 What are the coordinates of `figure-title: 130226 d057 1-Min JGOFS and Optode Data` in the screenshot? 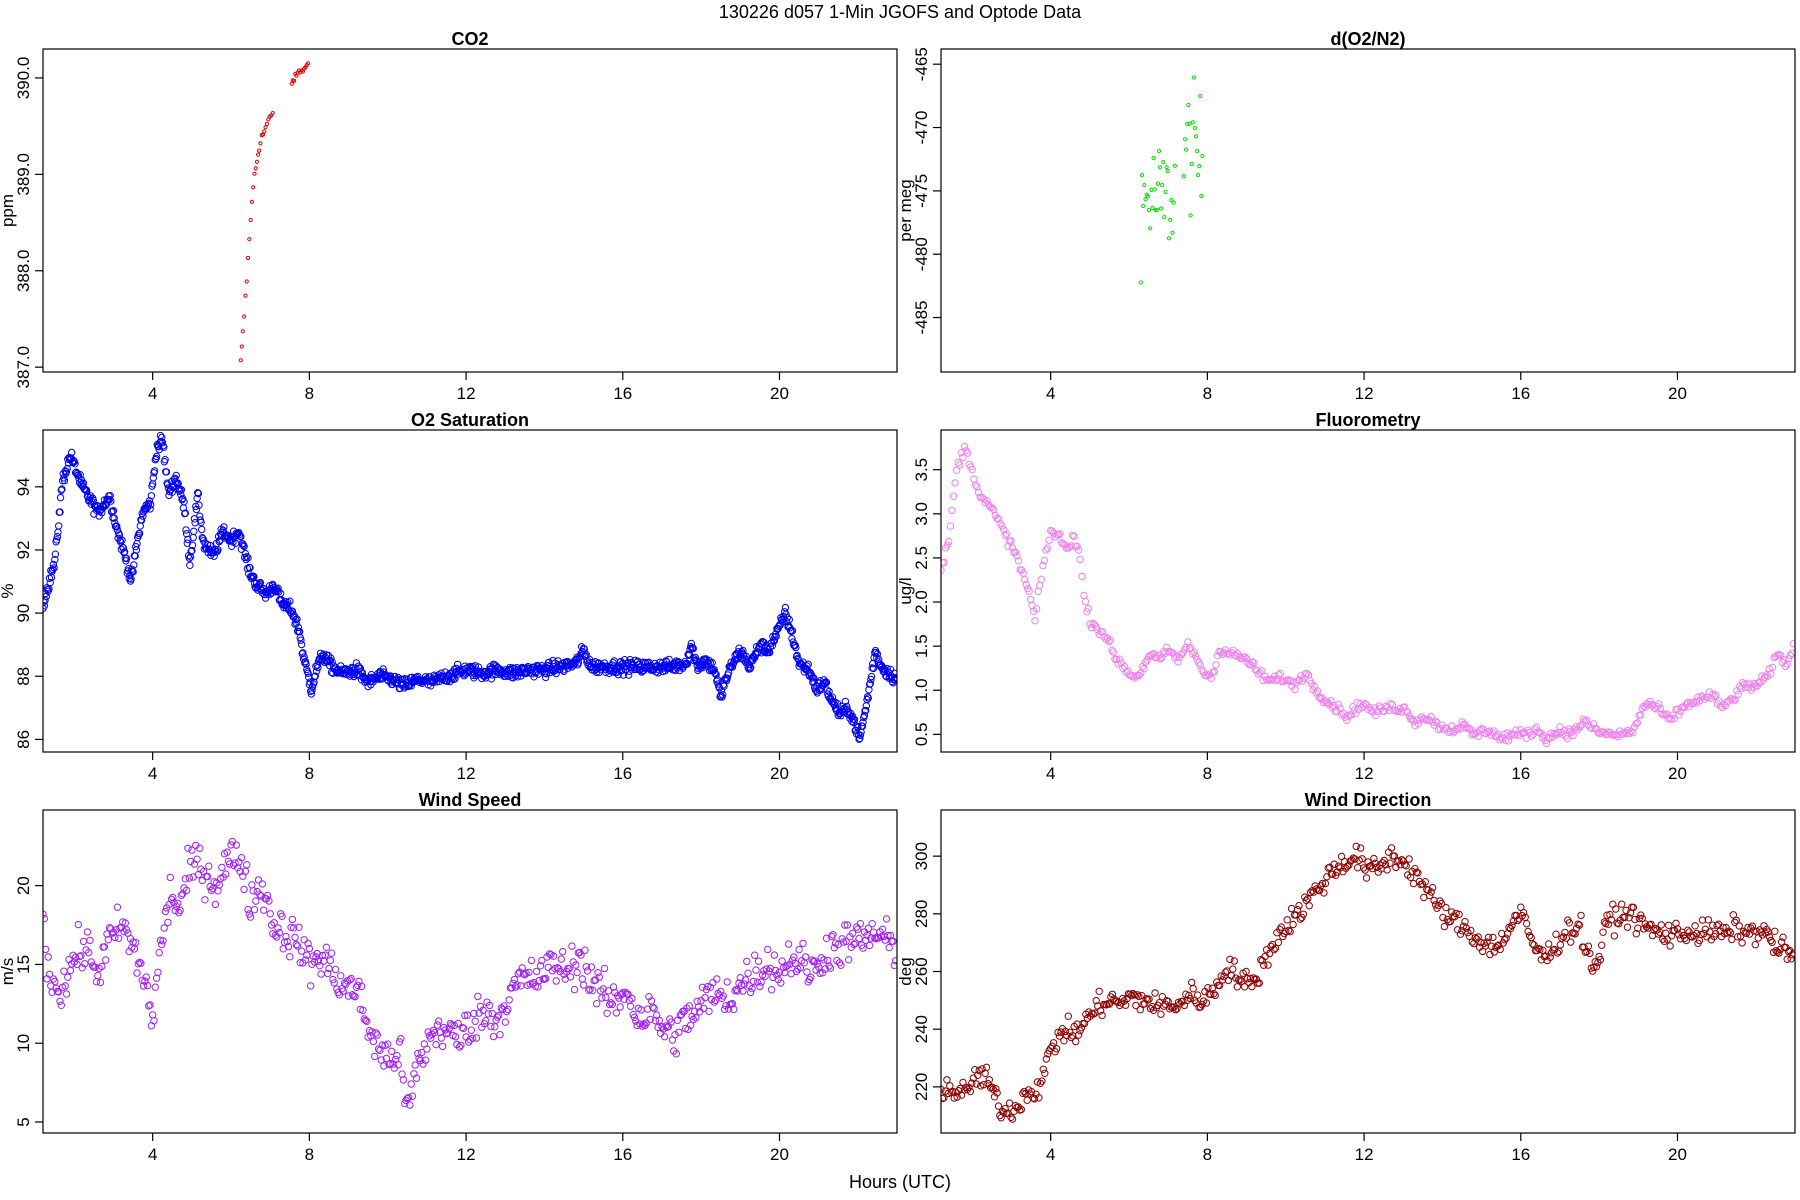 It's located at (900, 12).